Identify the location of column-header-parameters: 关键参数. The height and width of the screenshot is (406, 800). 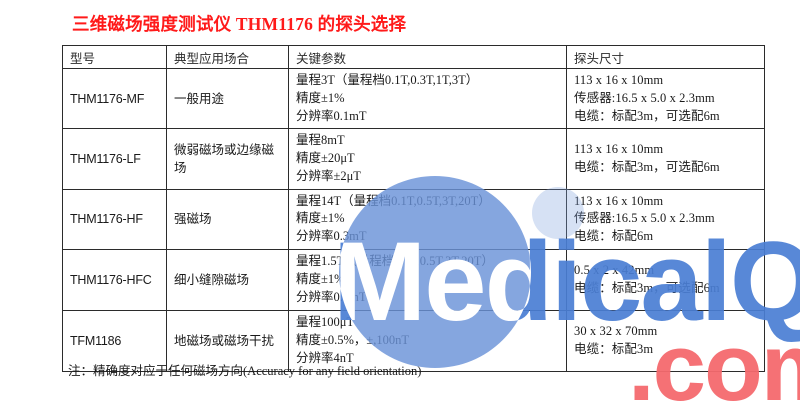
(427, 57).